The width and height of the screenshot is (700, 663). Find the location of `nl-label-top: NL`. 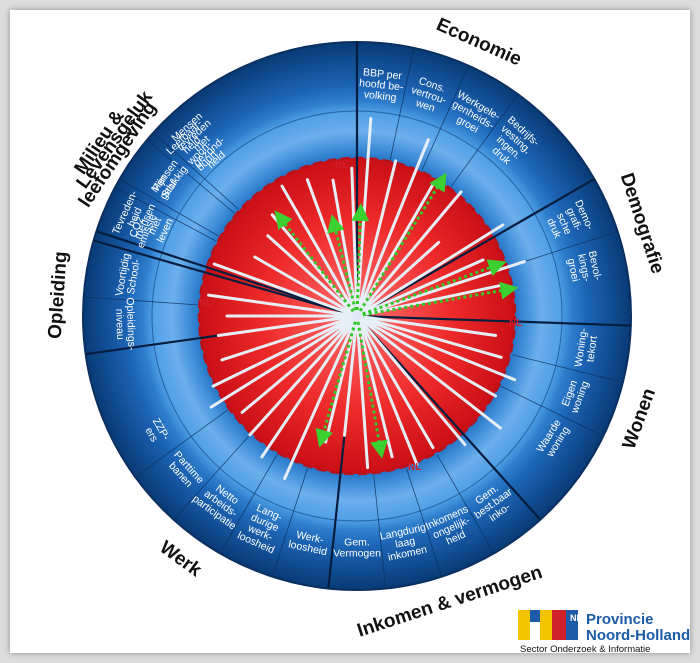

nl-label-top: NL is located at coordinates (341, 165).